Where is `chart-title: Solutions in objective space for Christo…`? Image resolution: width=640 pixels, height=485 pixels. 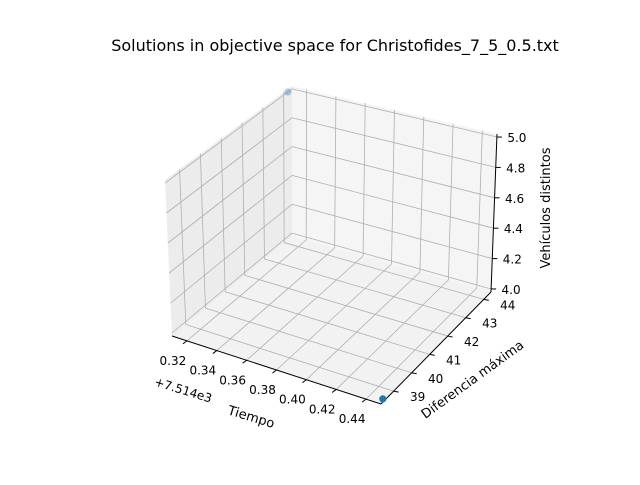
chart-title: Solutions in objective space for Christo… is located at coordinates (335, 46).